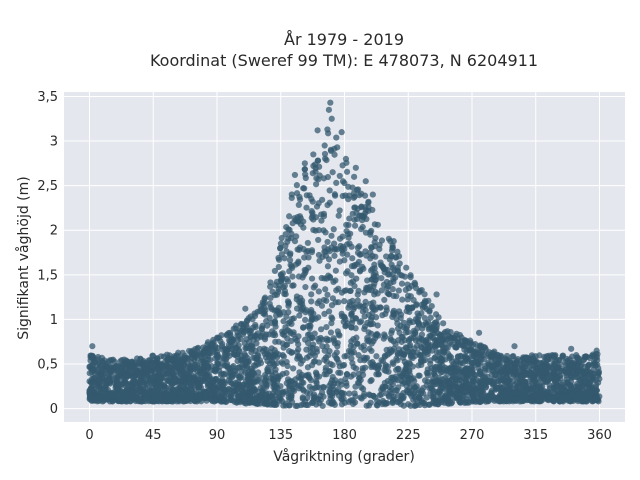 Image resolution: width=640 pixels, height=480 pixels. Describe the element at coordinates (23, 257) in the screenshot. I see `y-axis-title: Signifikant våghöjd (m)` at that location.